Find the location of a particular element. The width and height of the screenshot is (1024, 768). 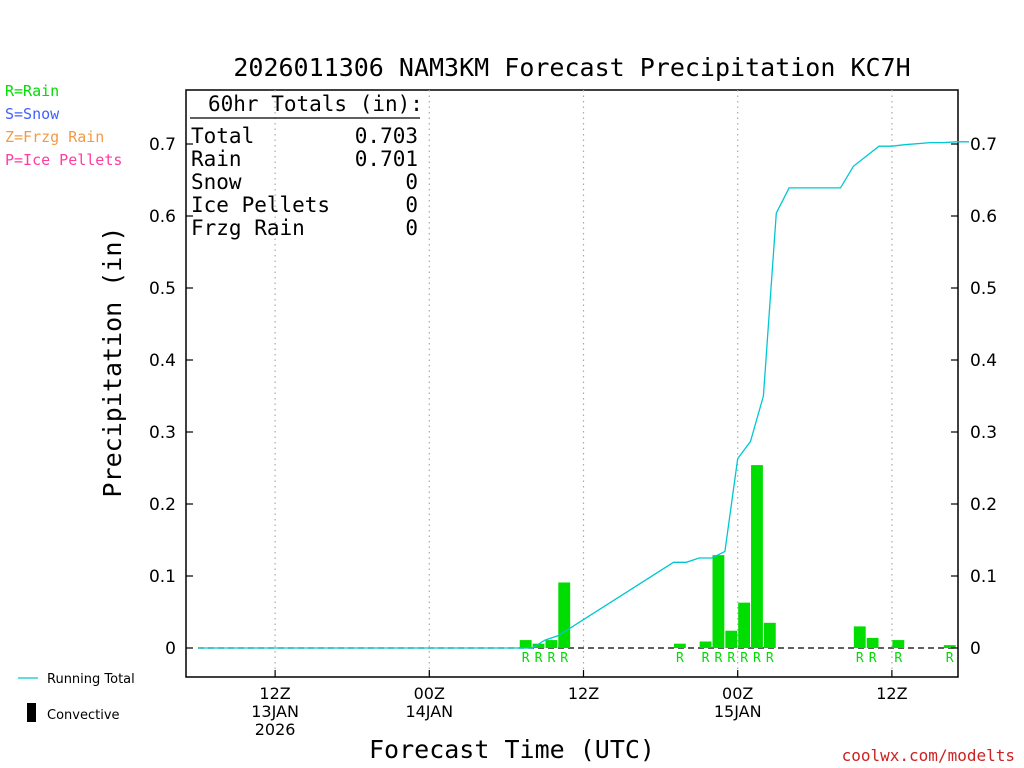

legend-entry: R=Rain is located at coordinates (32, 91).